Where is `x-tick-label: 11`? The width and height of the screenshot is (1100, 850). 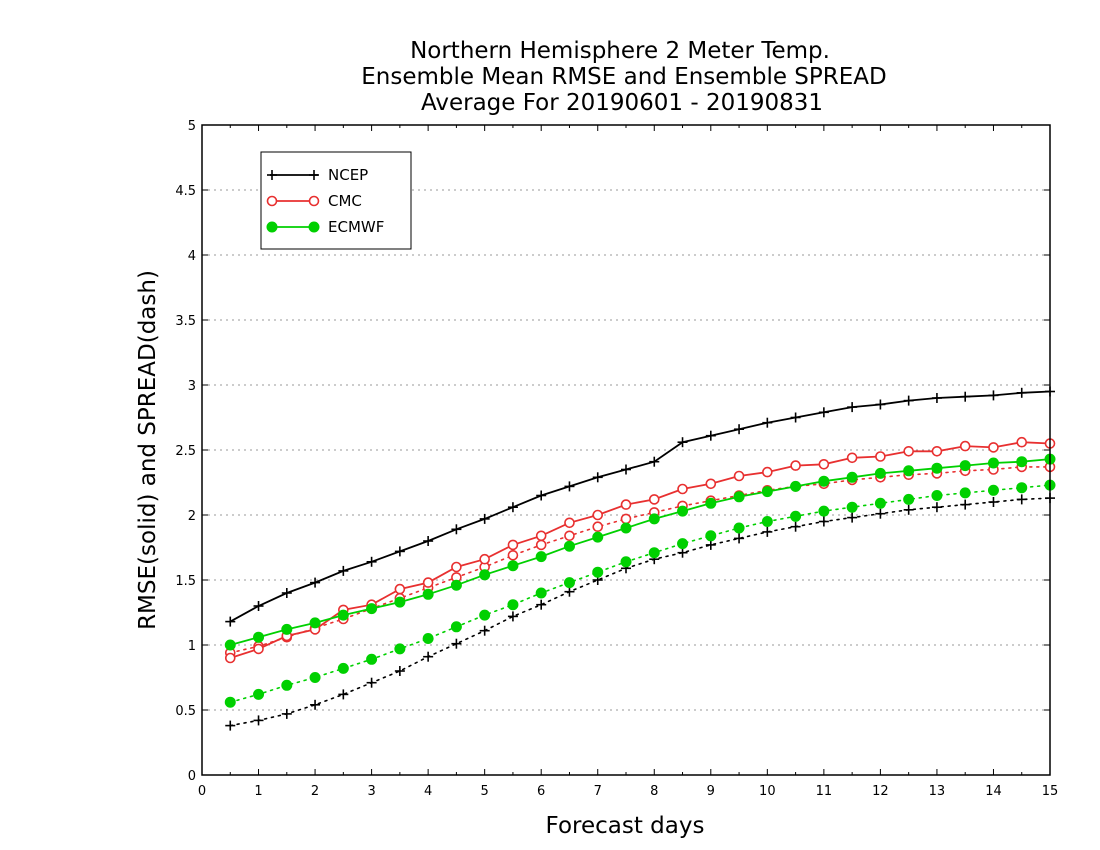
x-tick-label: 11 is located at coordinates (824, 791).